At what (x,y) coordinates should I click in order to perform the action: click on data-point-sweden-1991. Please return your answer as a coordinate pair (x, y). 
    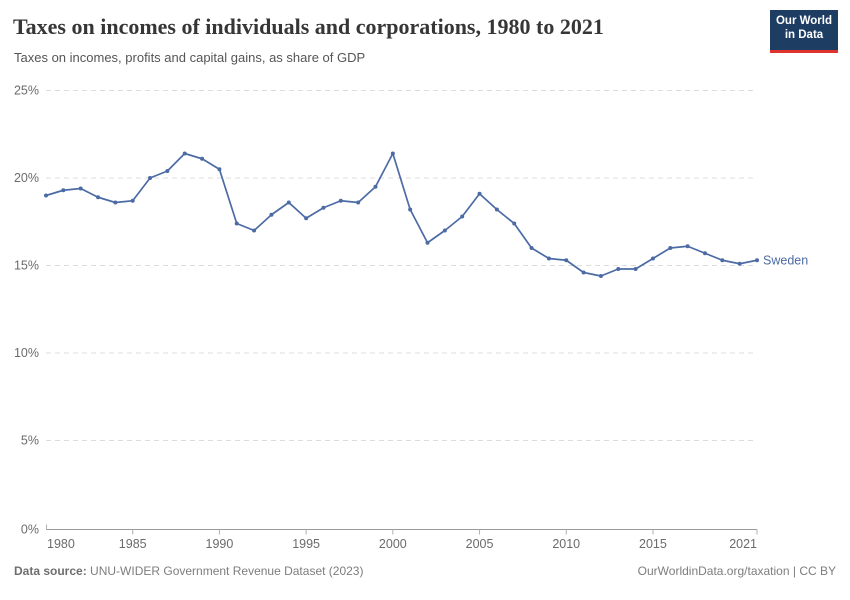
    Looking at the image, I should click on (236, 223).